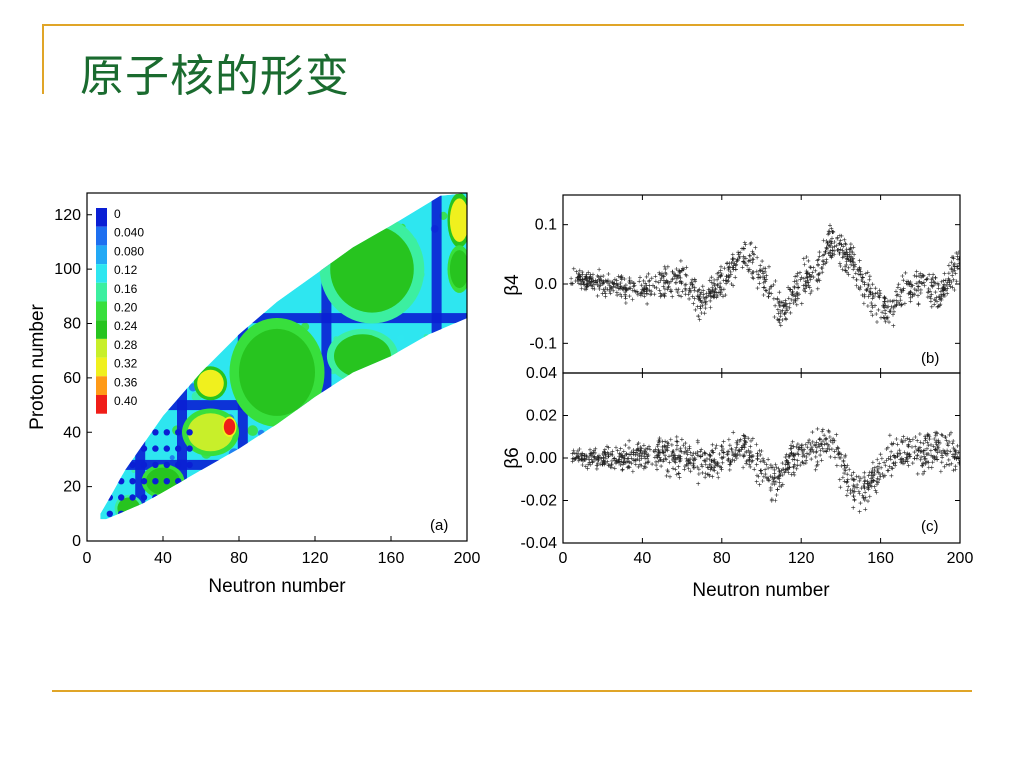  I want to click on x-tick-label: 160, so click(880, 558).